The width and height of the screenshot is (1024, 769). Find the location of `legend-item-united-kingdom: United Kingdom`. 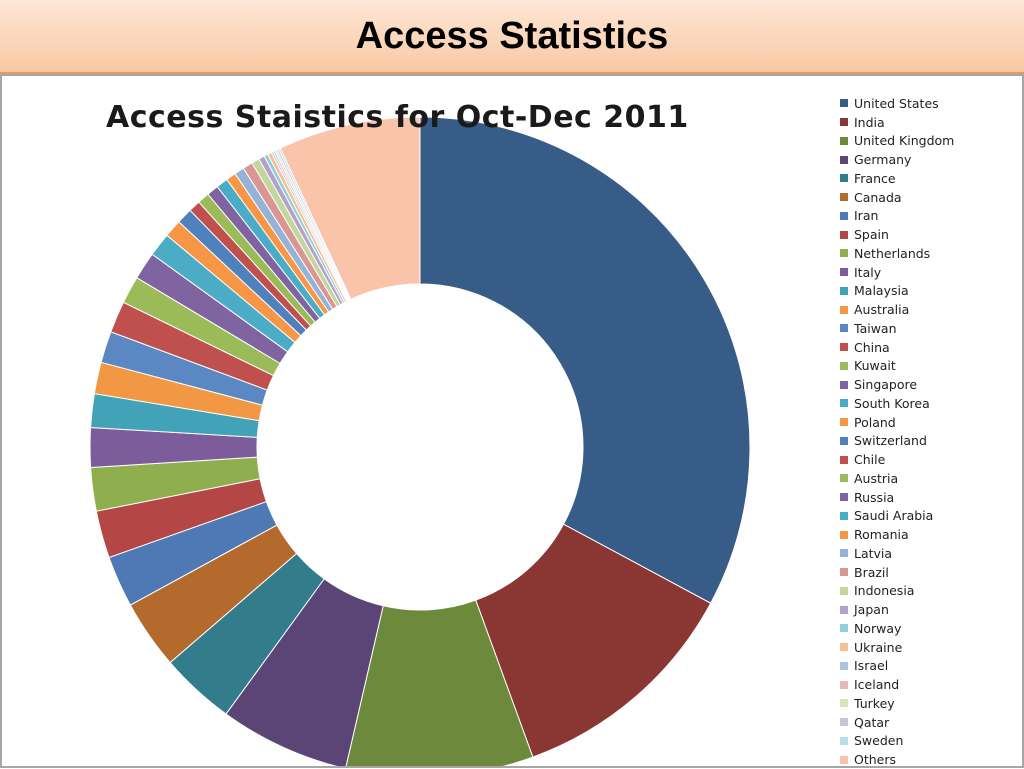

legend-item-united-kingdom: United Kingdom is located at coordinates (897, 141).